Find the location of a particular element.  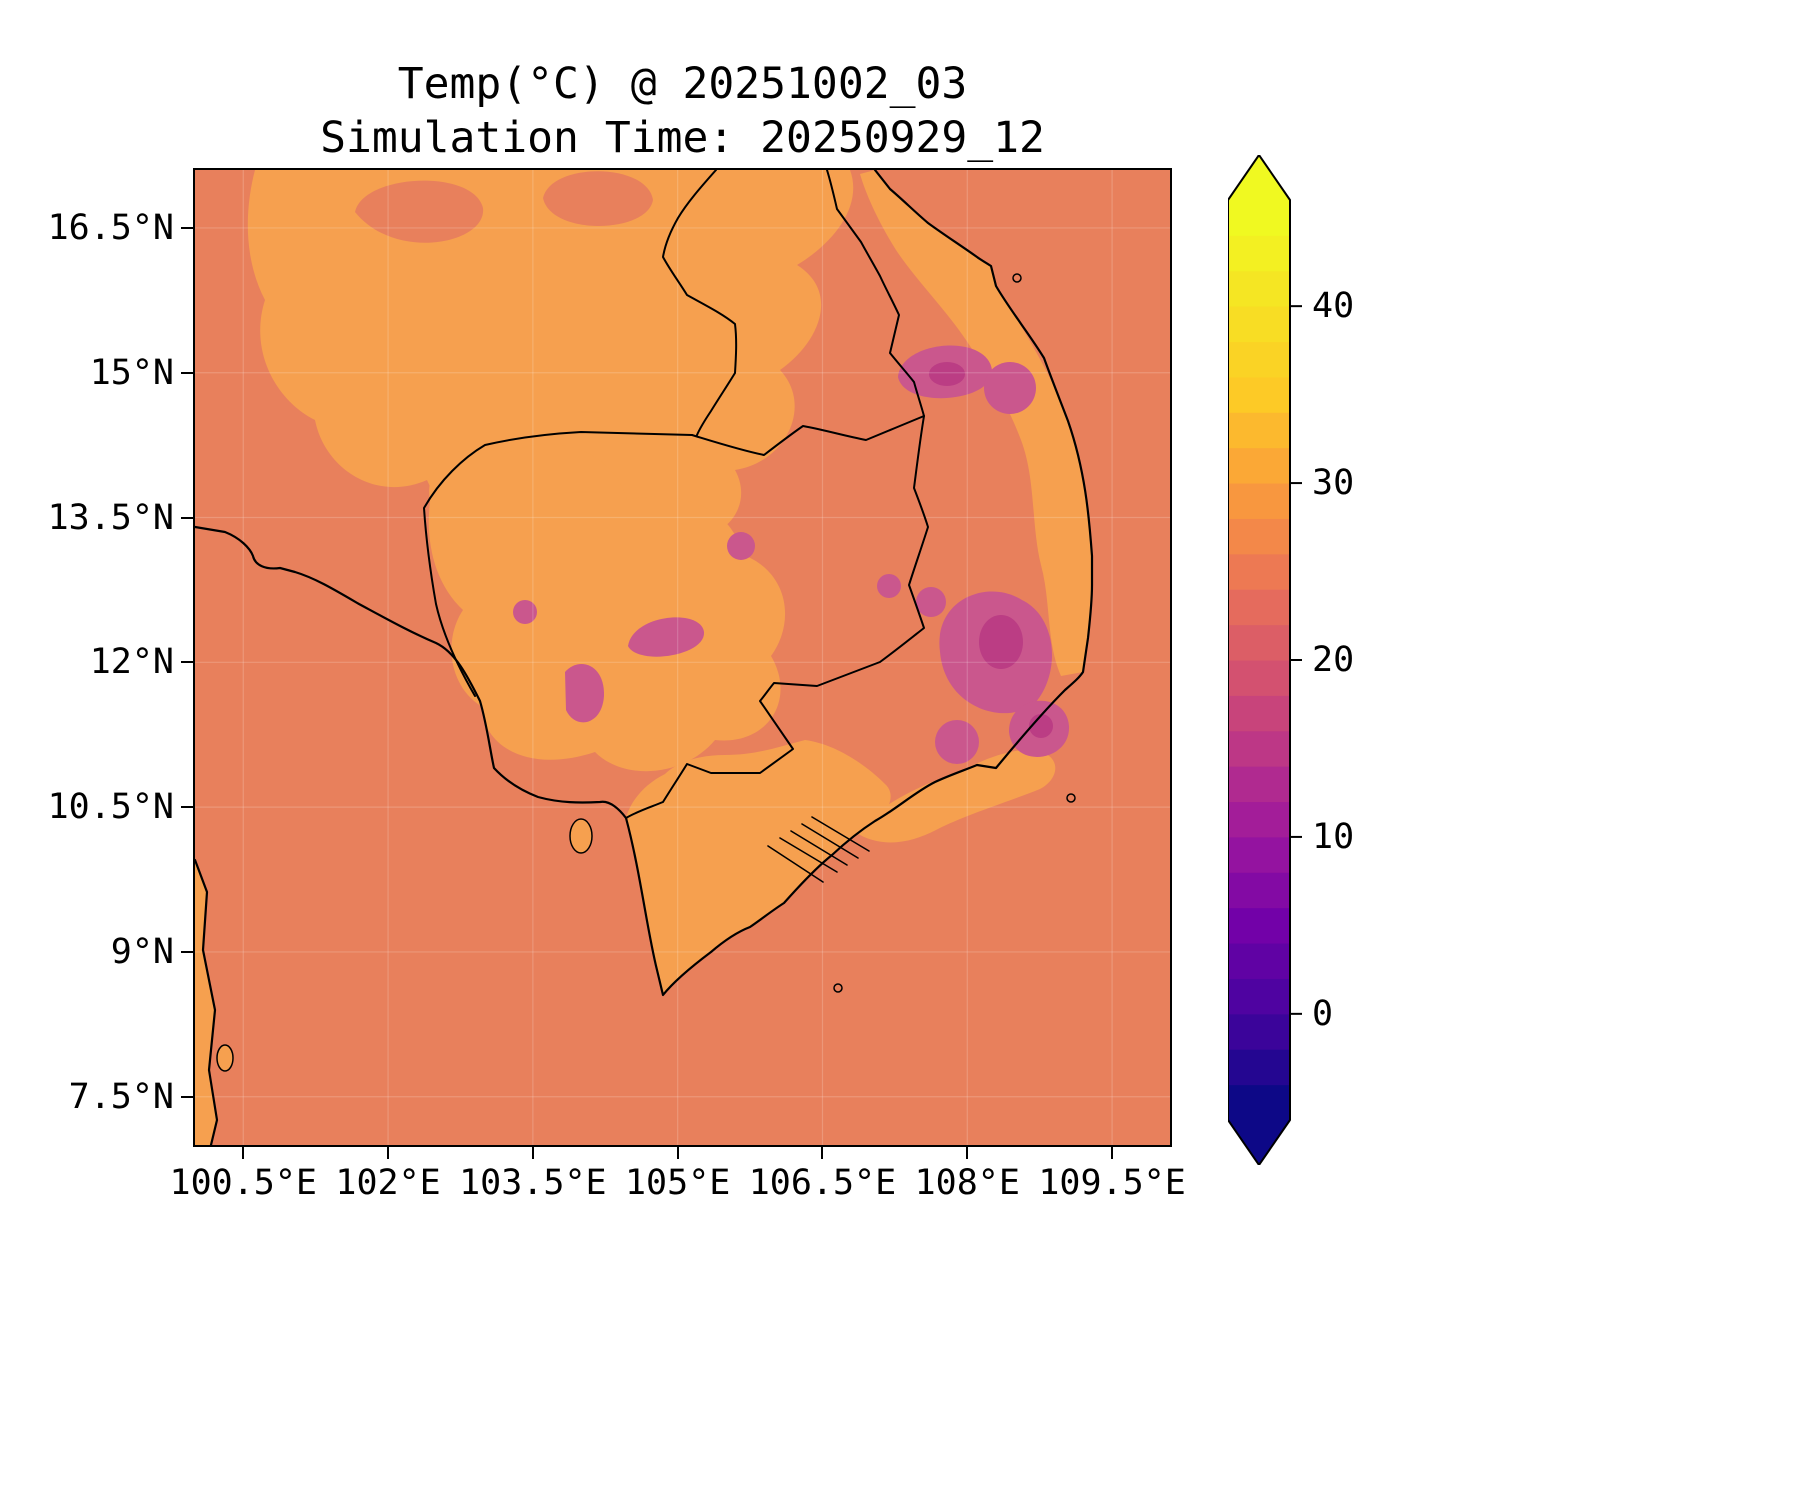

x-tick-label-100.5°E: 100.5°E is located at coordinates (243, 1183).